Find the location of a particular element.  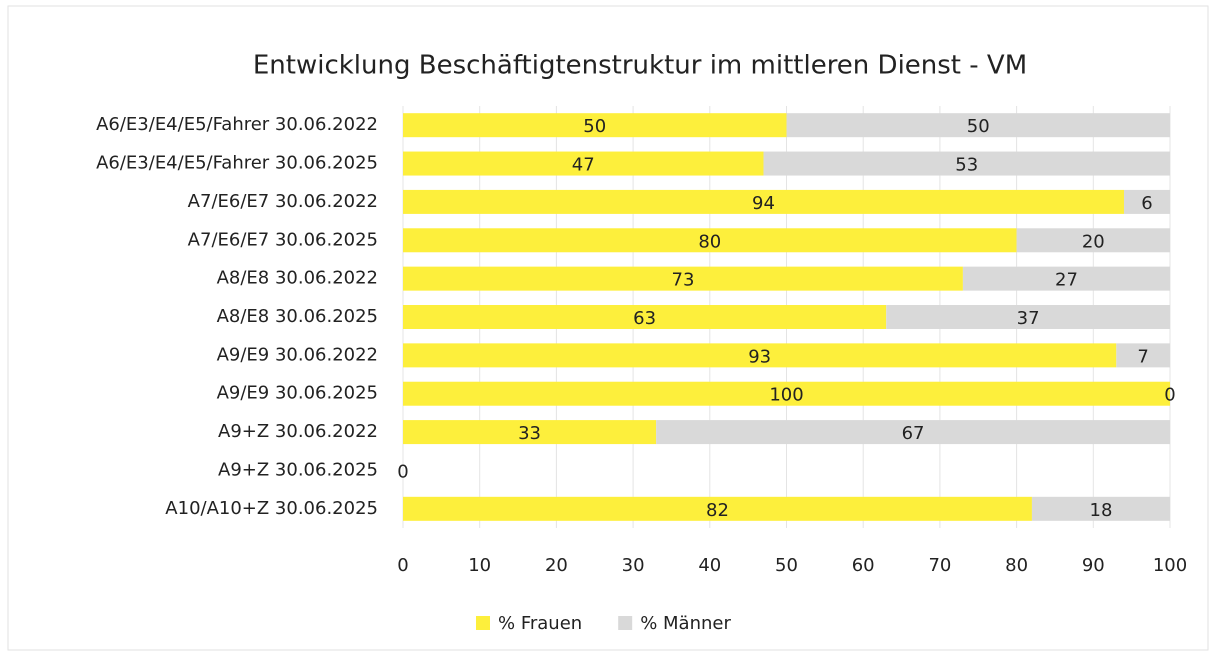

y-tick-label: A9+Z 30.06.2022 is located at coordinates (298, 431).